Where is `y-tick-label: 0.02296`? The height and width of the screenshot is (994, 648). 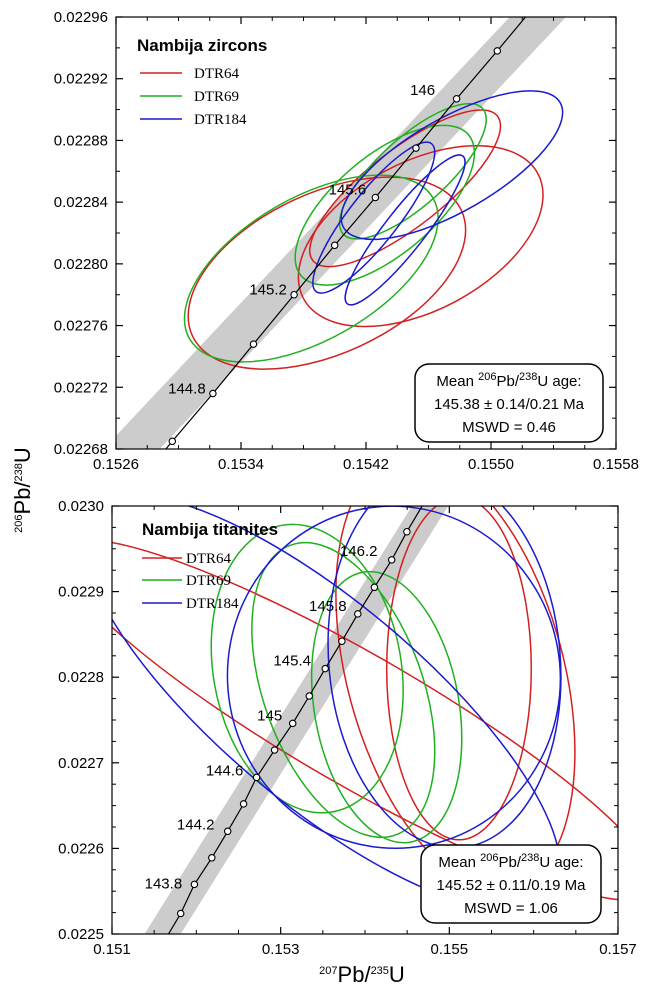
y-tick-label: 0.02296 is located at coordinates (81, 17).